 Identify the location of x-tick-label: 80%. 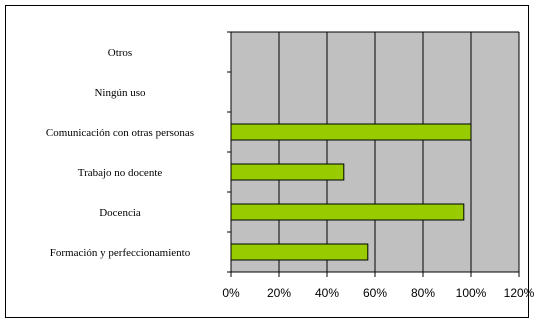
(423, 293).